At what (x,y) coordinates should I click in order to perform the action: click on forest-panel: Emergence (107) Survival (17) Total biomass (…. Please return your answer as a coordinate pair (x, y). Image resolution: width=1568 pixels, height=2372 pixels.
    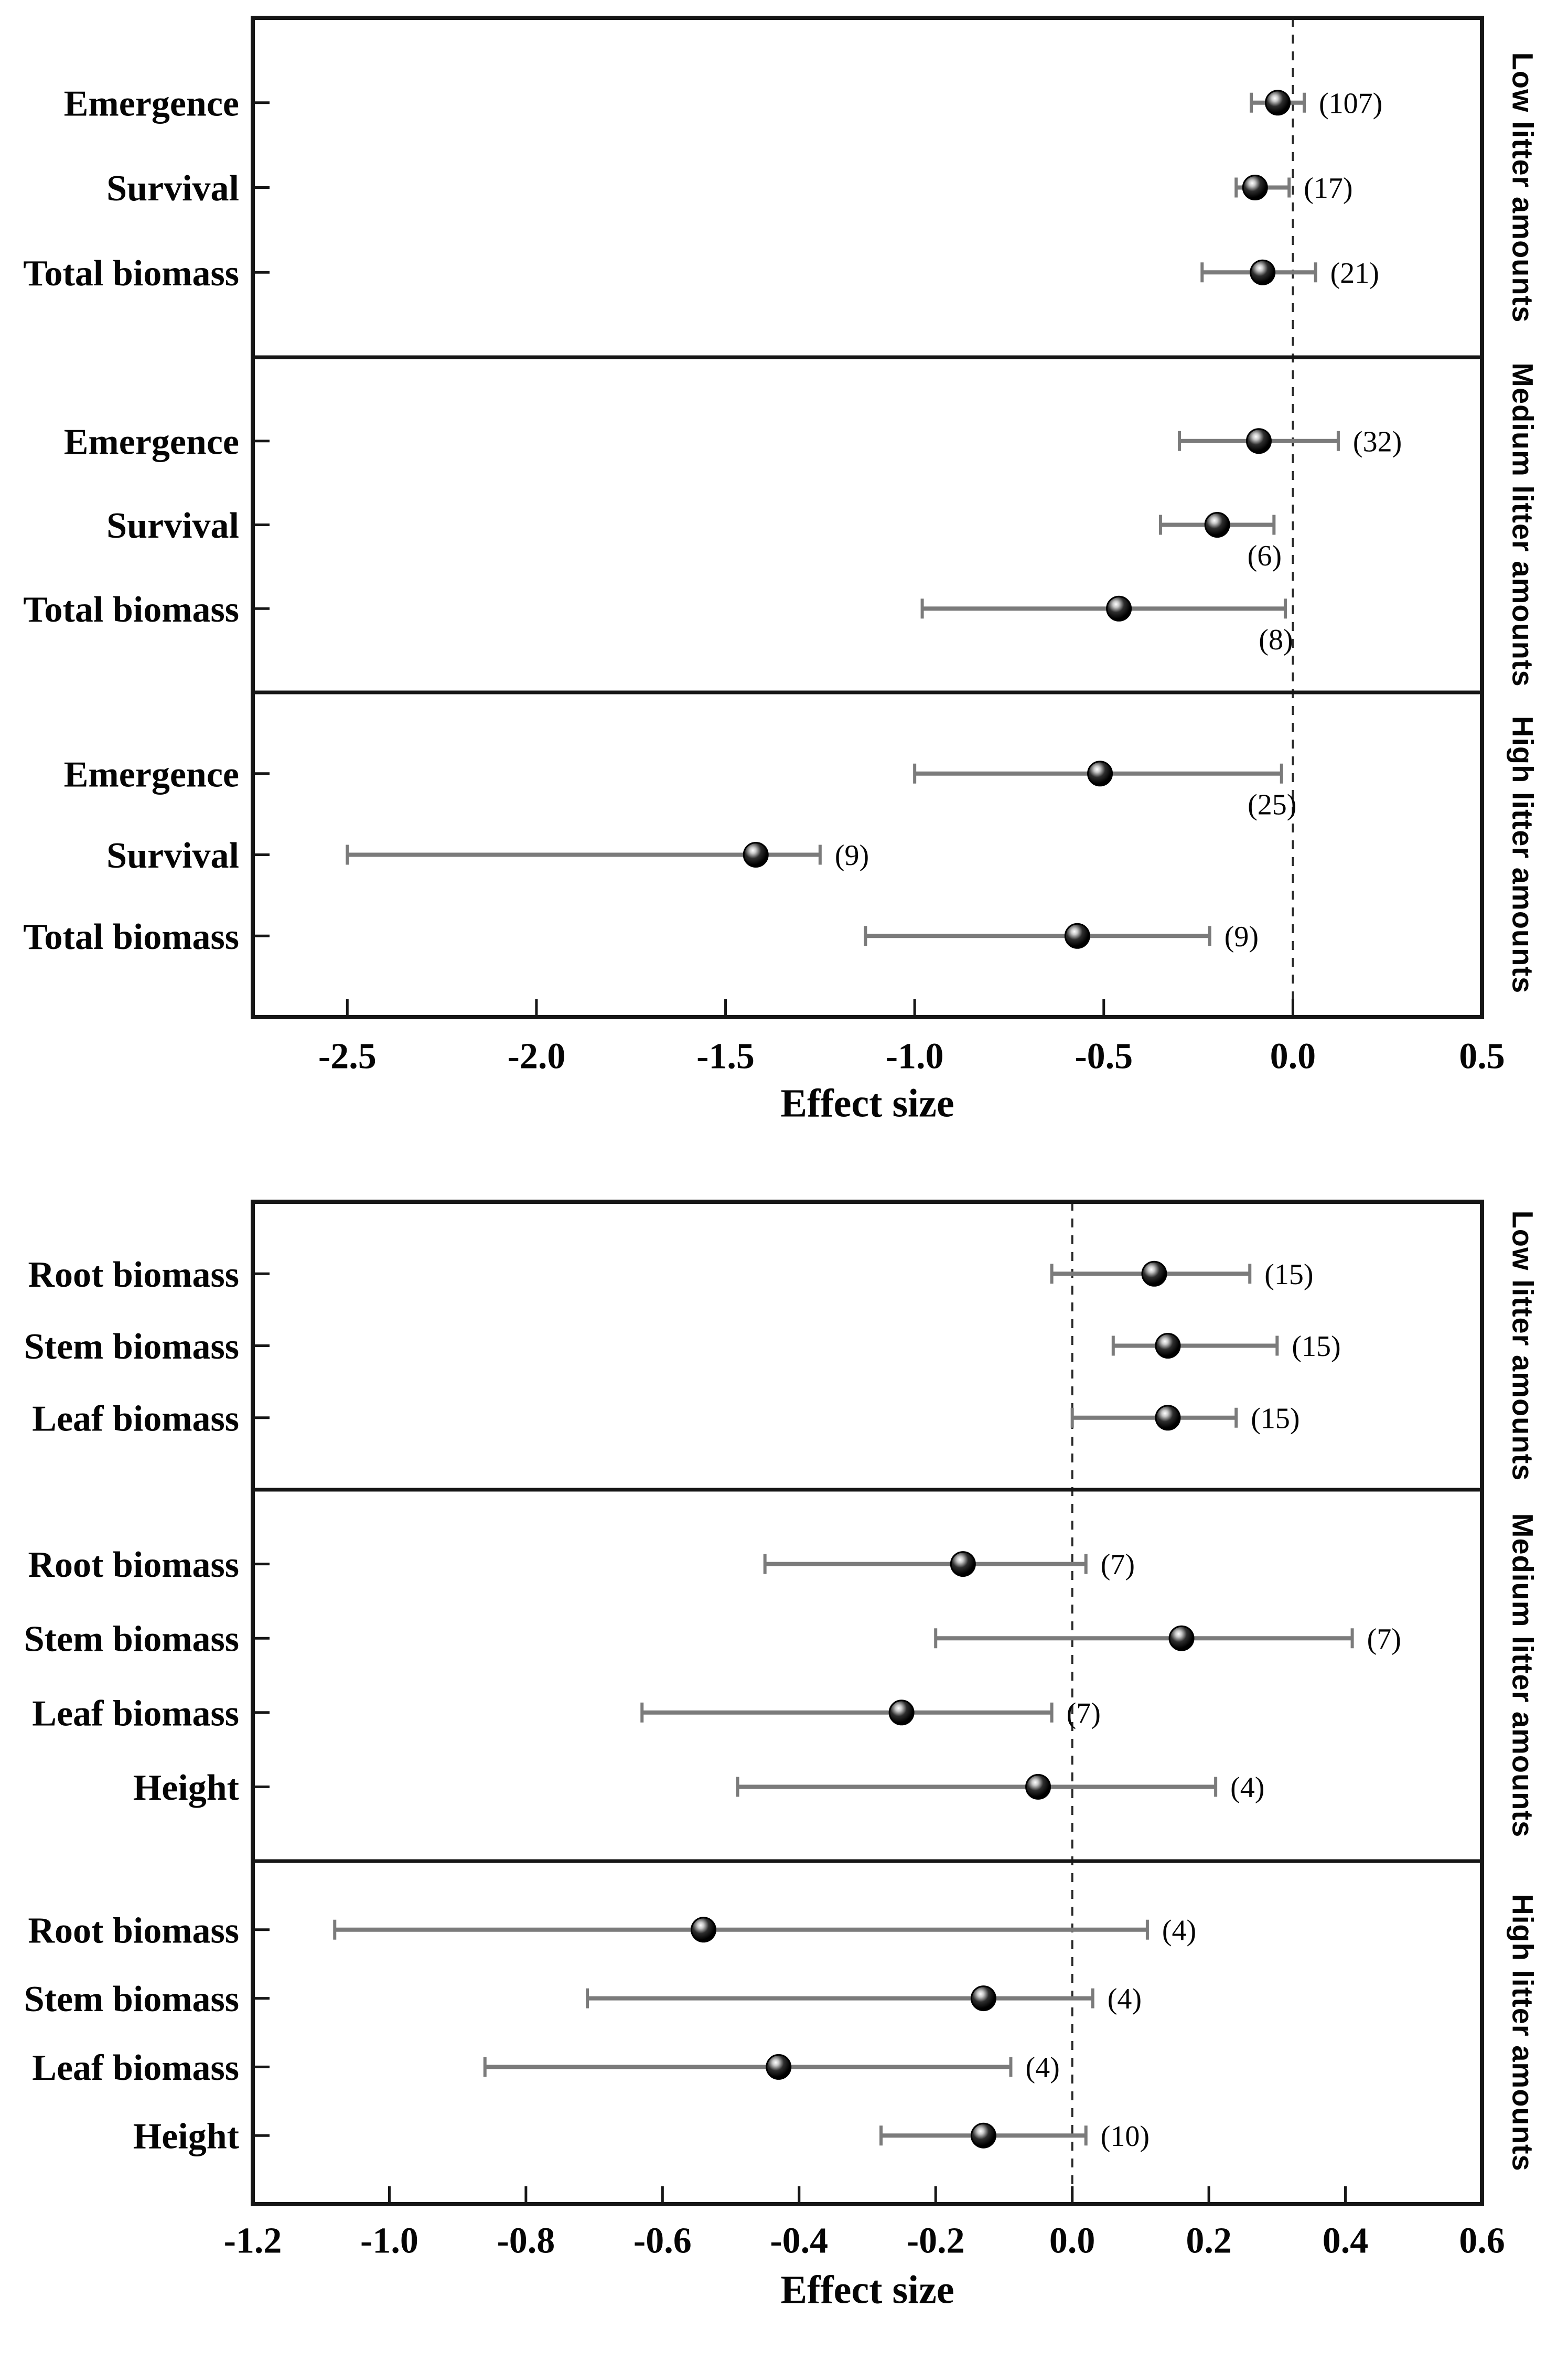
    Looking at the image, I should click on (702, 188).